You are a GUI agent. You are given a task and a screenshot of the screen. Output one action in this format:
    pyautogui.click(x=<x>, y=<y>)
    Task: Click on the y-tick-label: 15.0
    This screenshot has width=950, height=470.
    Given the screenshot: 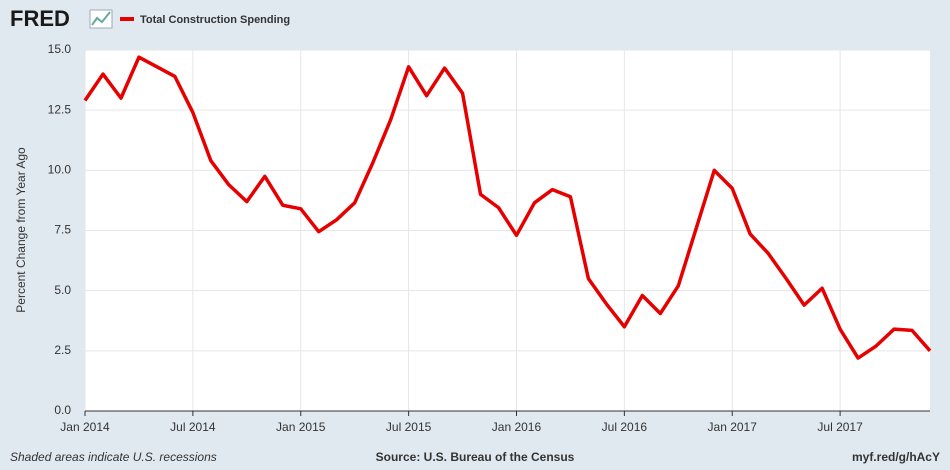 What is the action you would take?
    pyautogui.click(x=60, y=49)
    